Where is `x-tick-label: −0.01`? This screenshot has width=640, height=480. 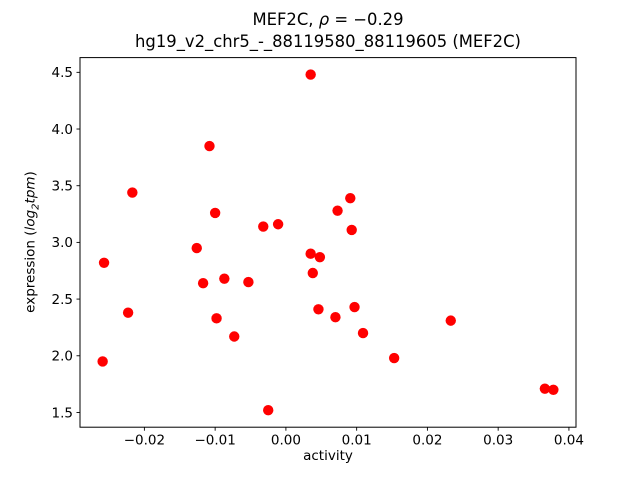
x-tick-label: −0.01 is located at coordinates (214, 441).